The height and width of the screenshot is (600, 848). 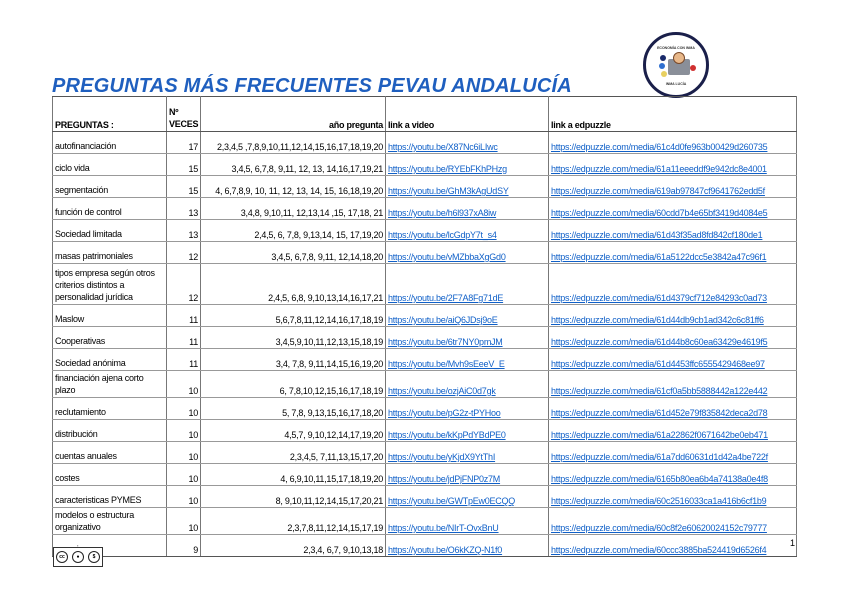 I want to click on pregunta-text: Sociedad limitada, so click(x=88, y=234).